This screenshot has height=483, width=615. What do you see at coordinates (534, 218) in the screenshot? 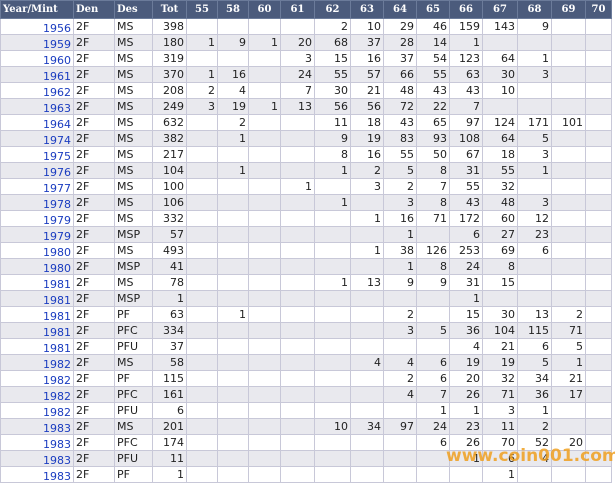
I see `cell: 12` at bounding box center [534, 218].